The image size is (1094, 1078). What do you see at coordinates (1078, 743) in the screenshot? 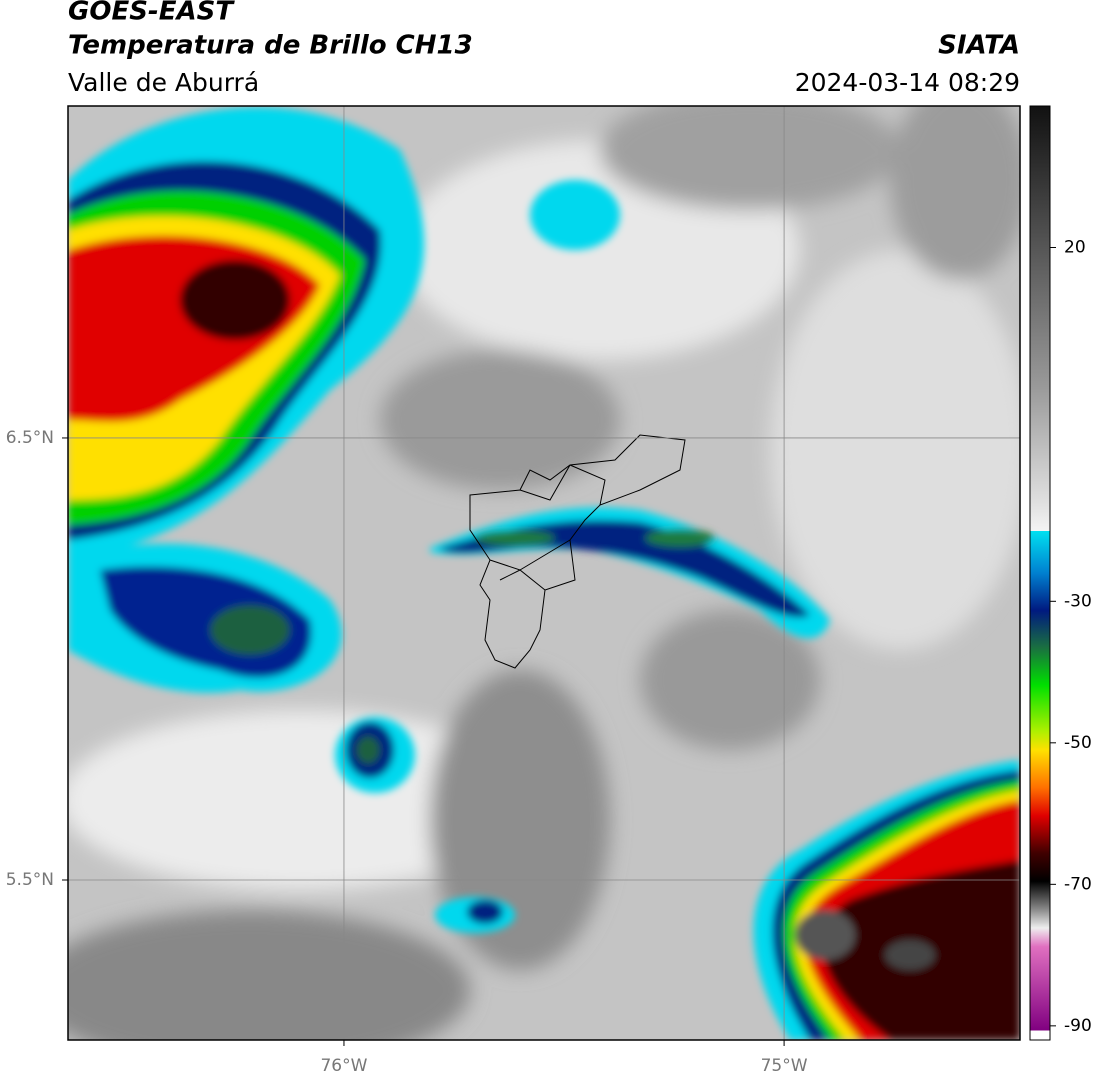
I see `colorbar-tick-label: -50` at bounding box center [1078, 743].